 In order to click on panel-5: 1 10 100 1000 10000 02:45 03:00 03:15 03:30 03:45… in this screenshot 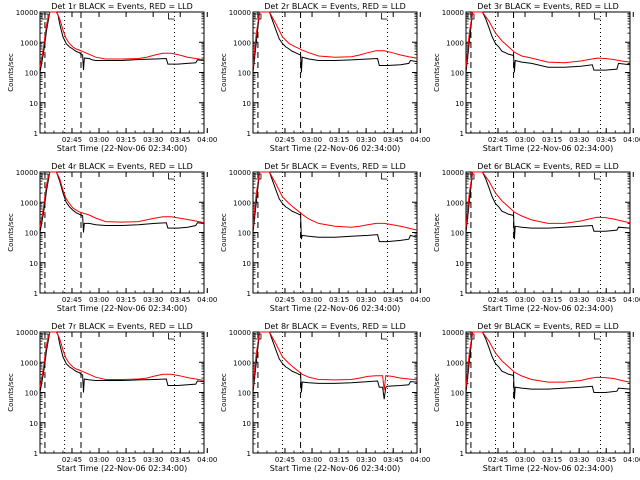, I will do `click(325, 237)`.